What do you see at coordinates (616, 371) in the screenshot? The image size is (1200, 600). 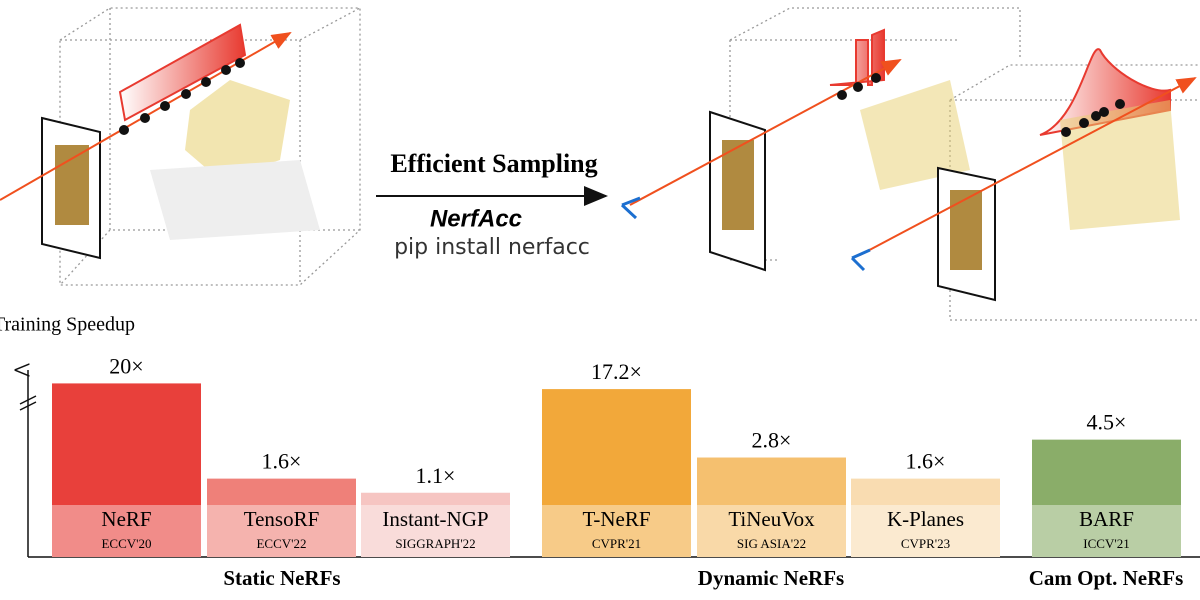 I see `value-label: 17.2×` at bounding box center [616, 371].